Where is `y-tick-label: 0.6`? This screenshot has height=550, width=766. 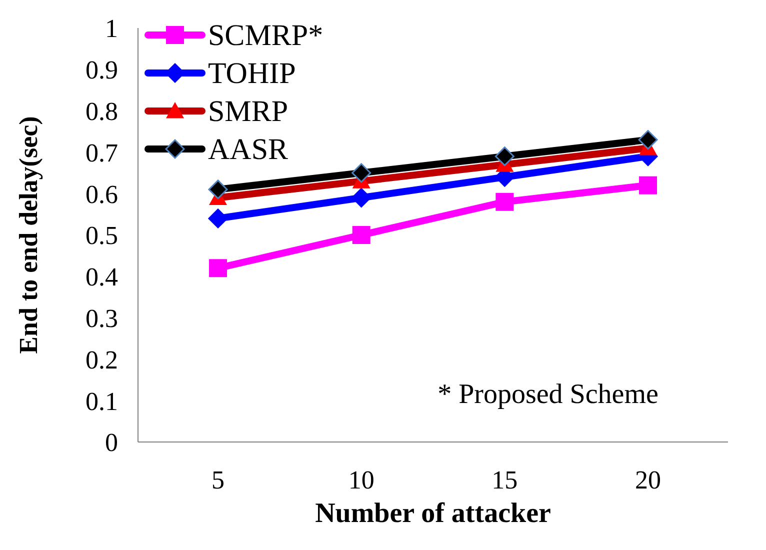
y-tick-label: 0.6 is located at coordinates (102, 194).